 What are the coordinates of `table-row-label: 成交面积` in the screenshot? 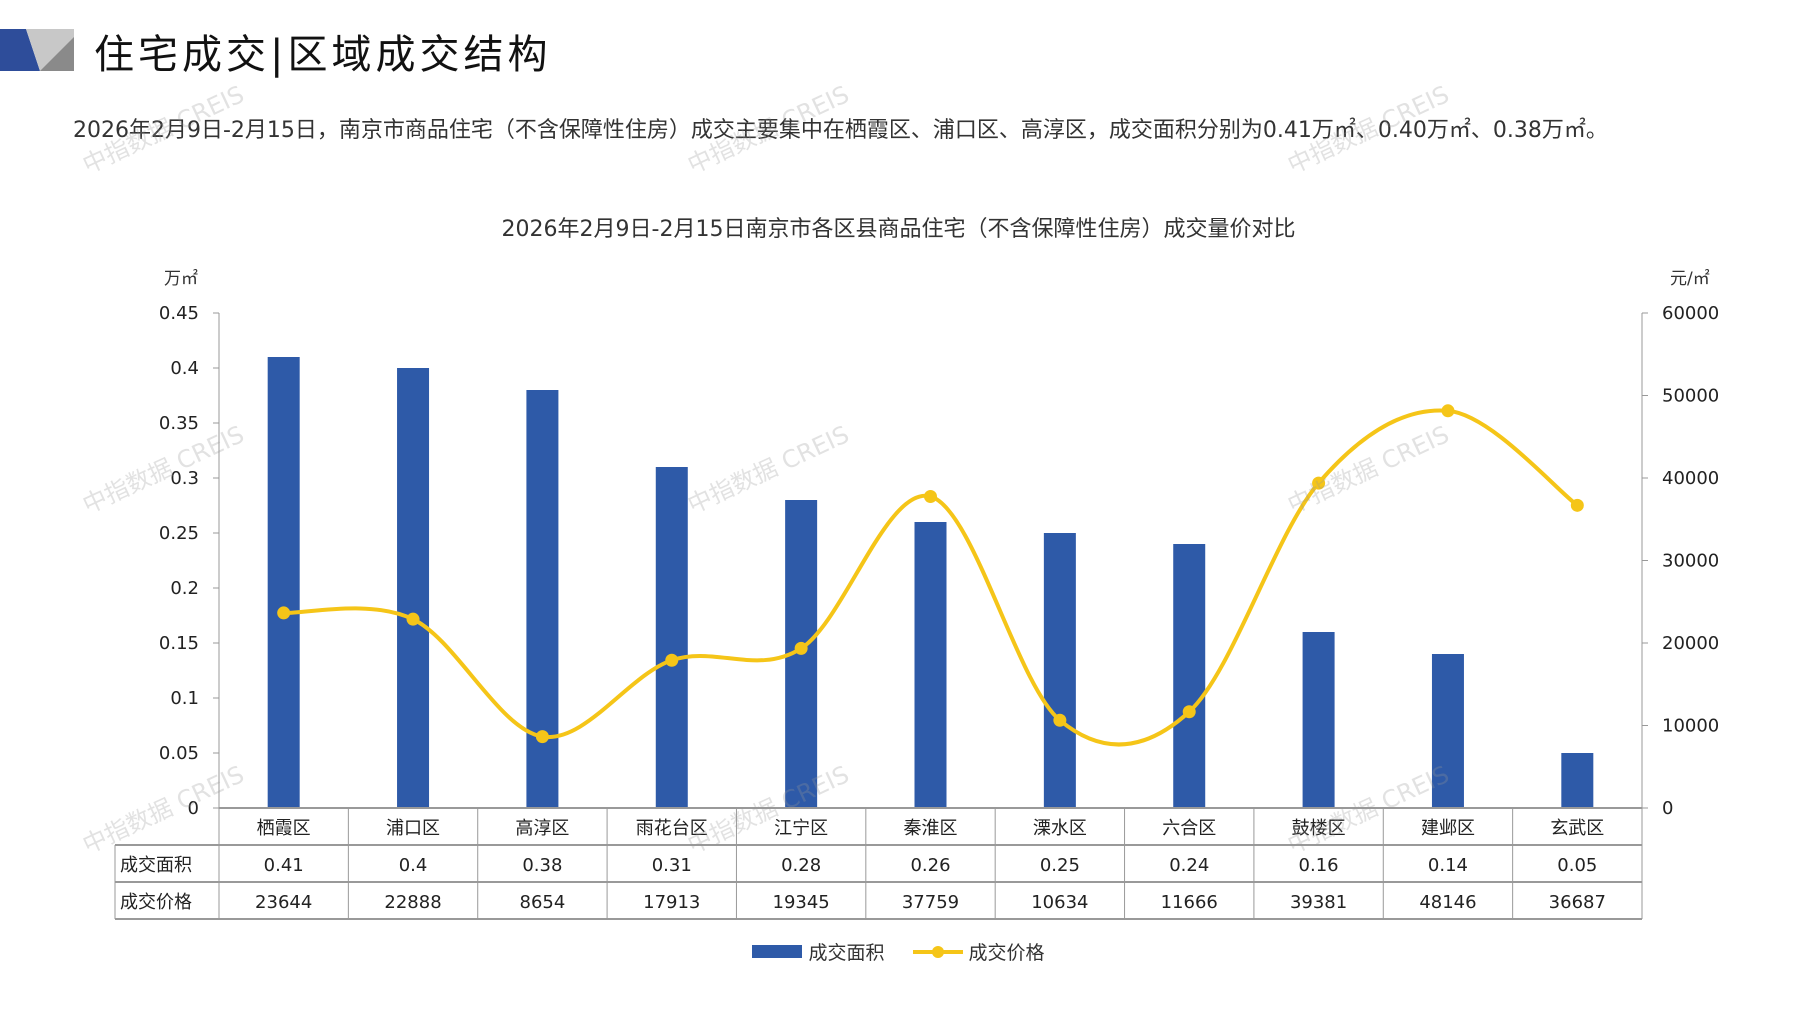 It's located at (156, 865).